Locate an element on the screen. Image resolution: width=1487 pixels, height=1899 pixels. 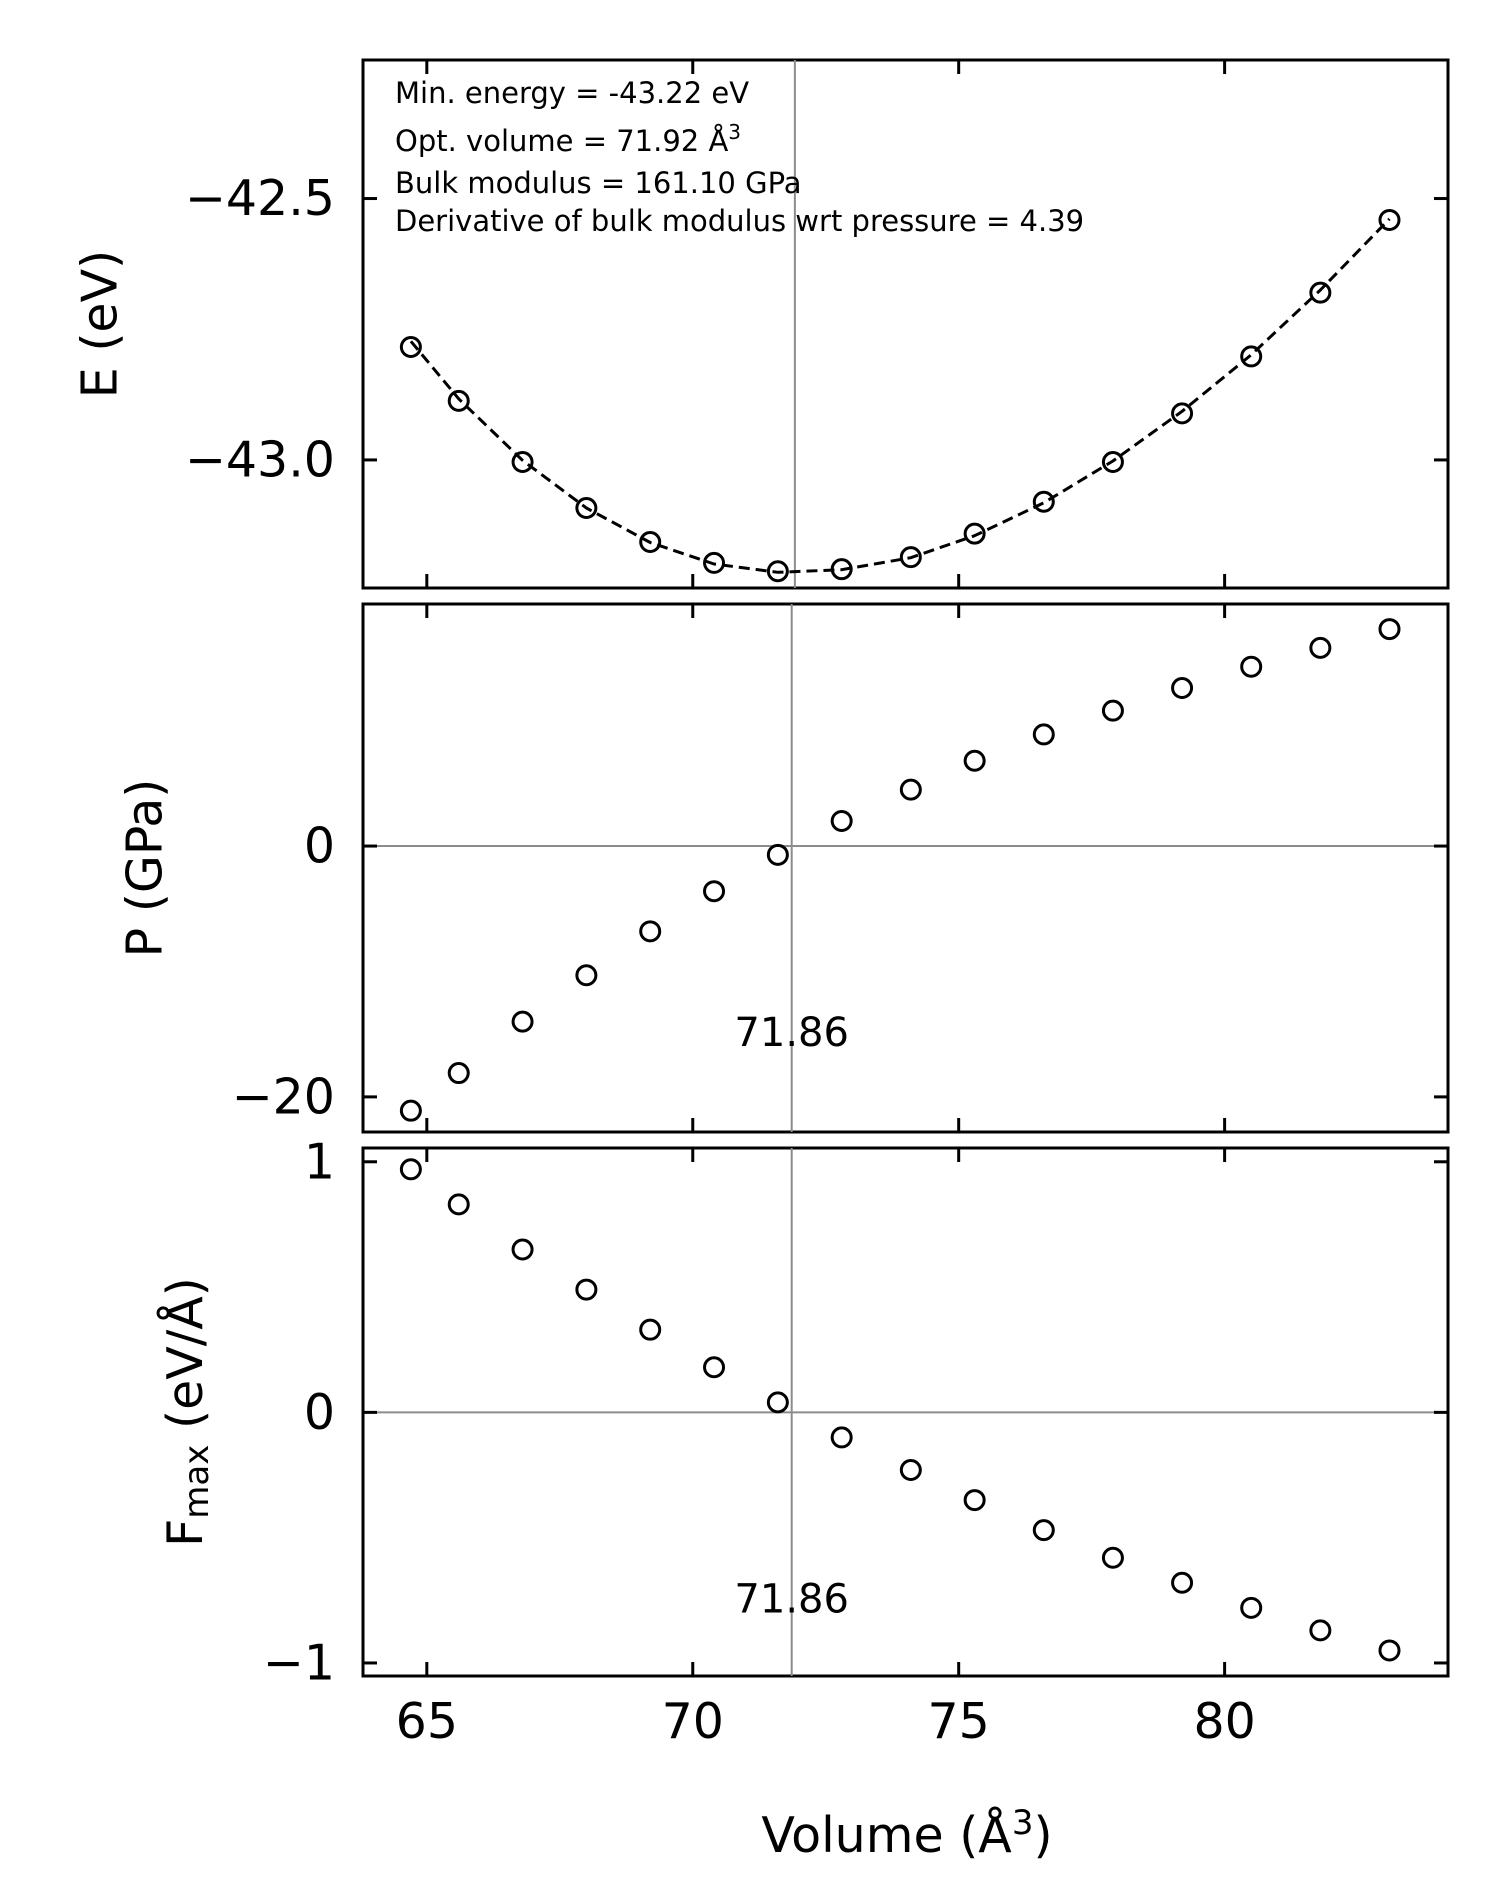
pressure-ytick-label: −20 is located at coordinates (283, 1096).